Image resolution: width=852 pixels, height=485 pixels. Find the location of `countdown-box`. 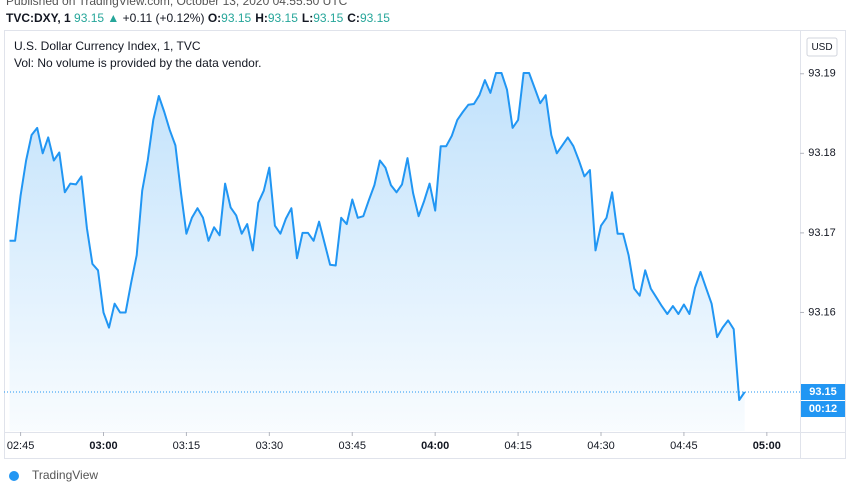

countdown-box is located at coordinates (823, 409).